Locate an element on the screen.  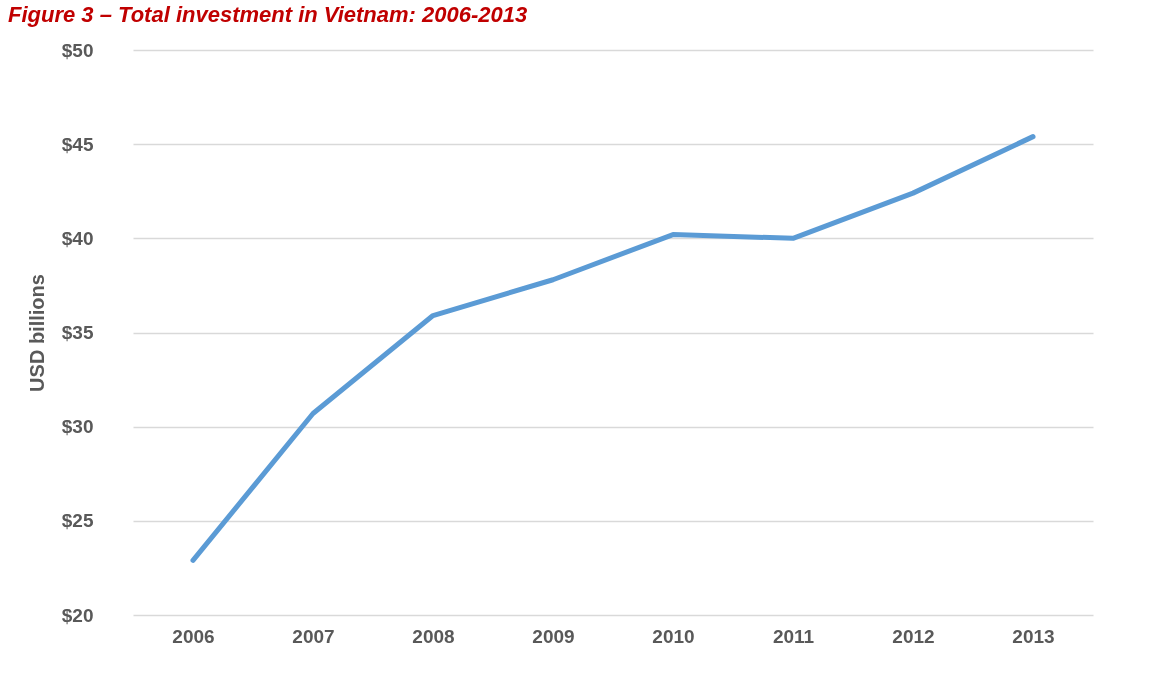
x-tick-label: 2007 is located at coordinates (313, 636).